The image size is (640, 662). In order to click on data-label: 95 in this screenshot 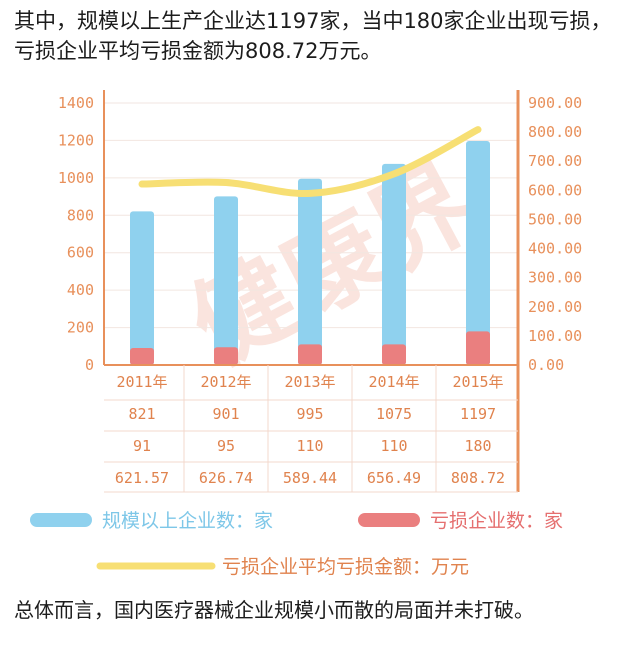, I will do `click(226, 446)`.